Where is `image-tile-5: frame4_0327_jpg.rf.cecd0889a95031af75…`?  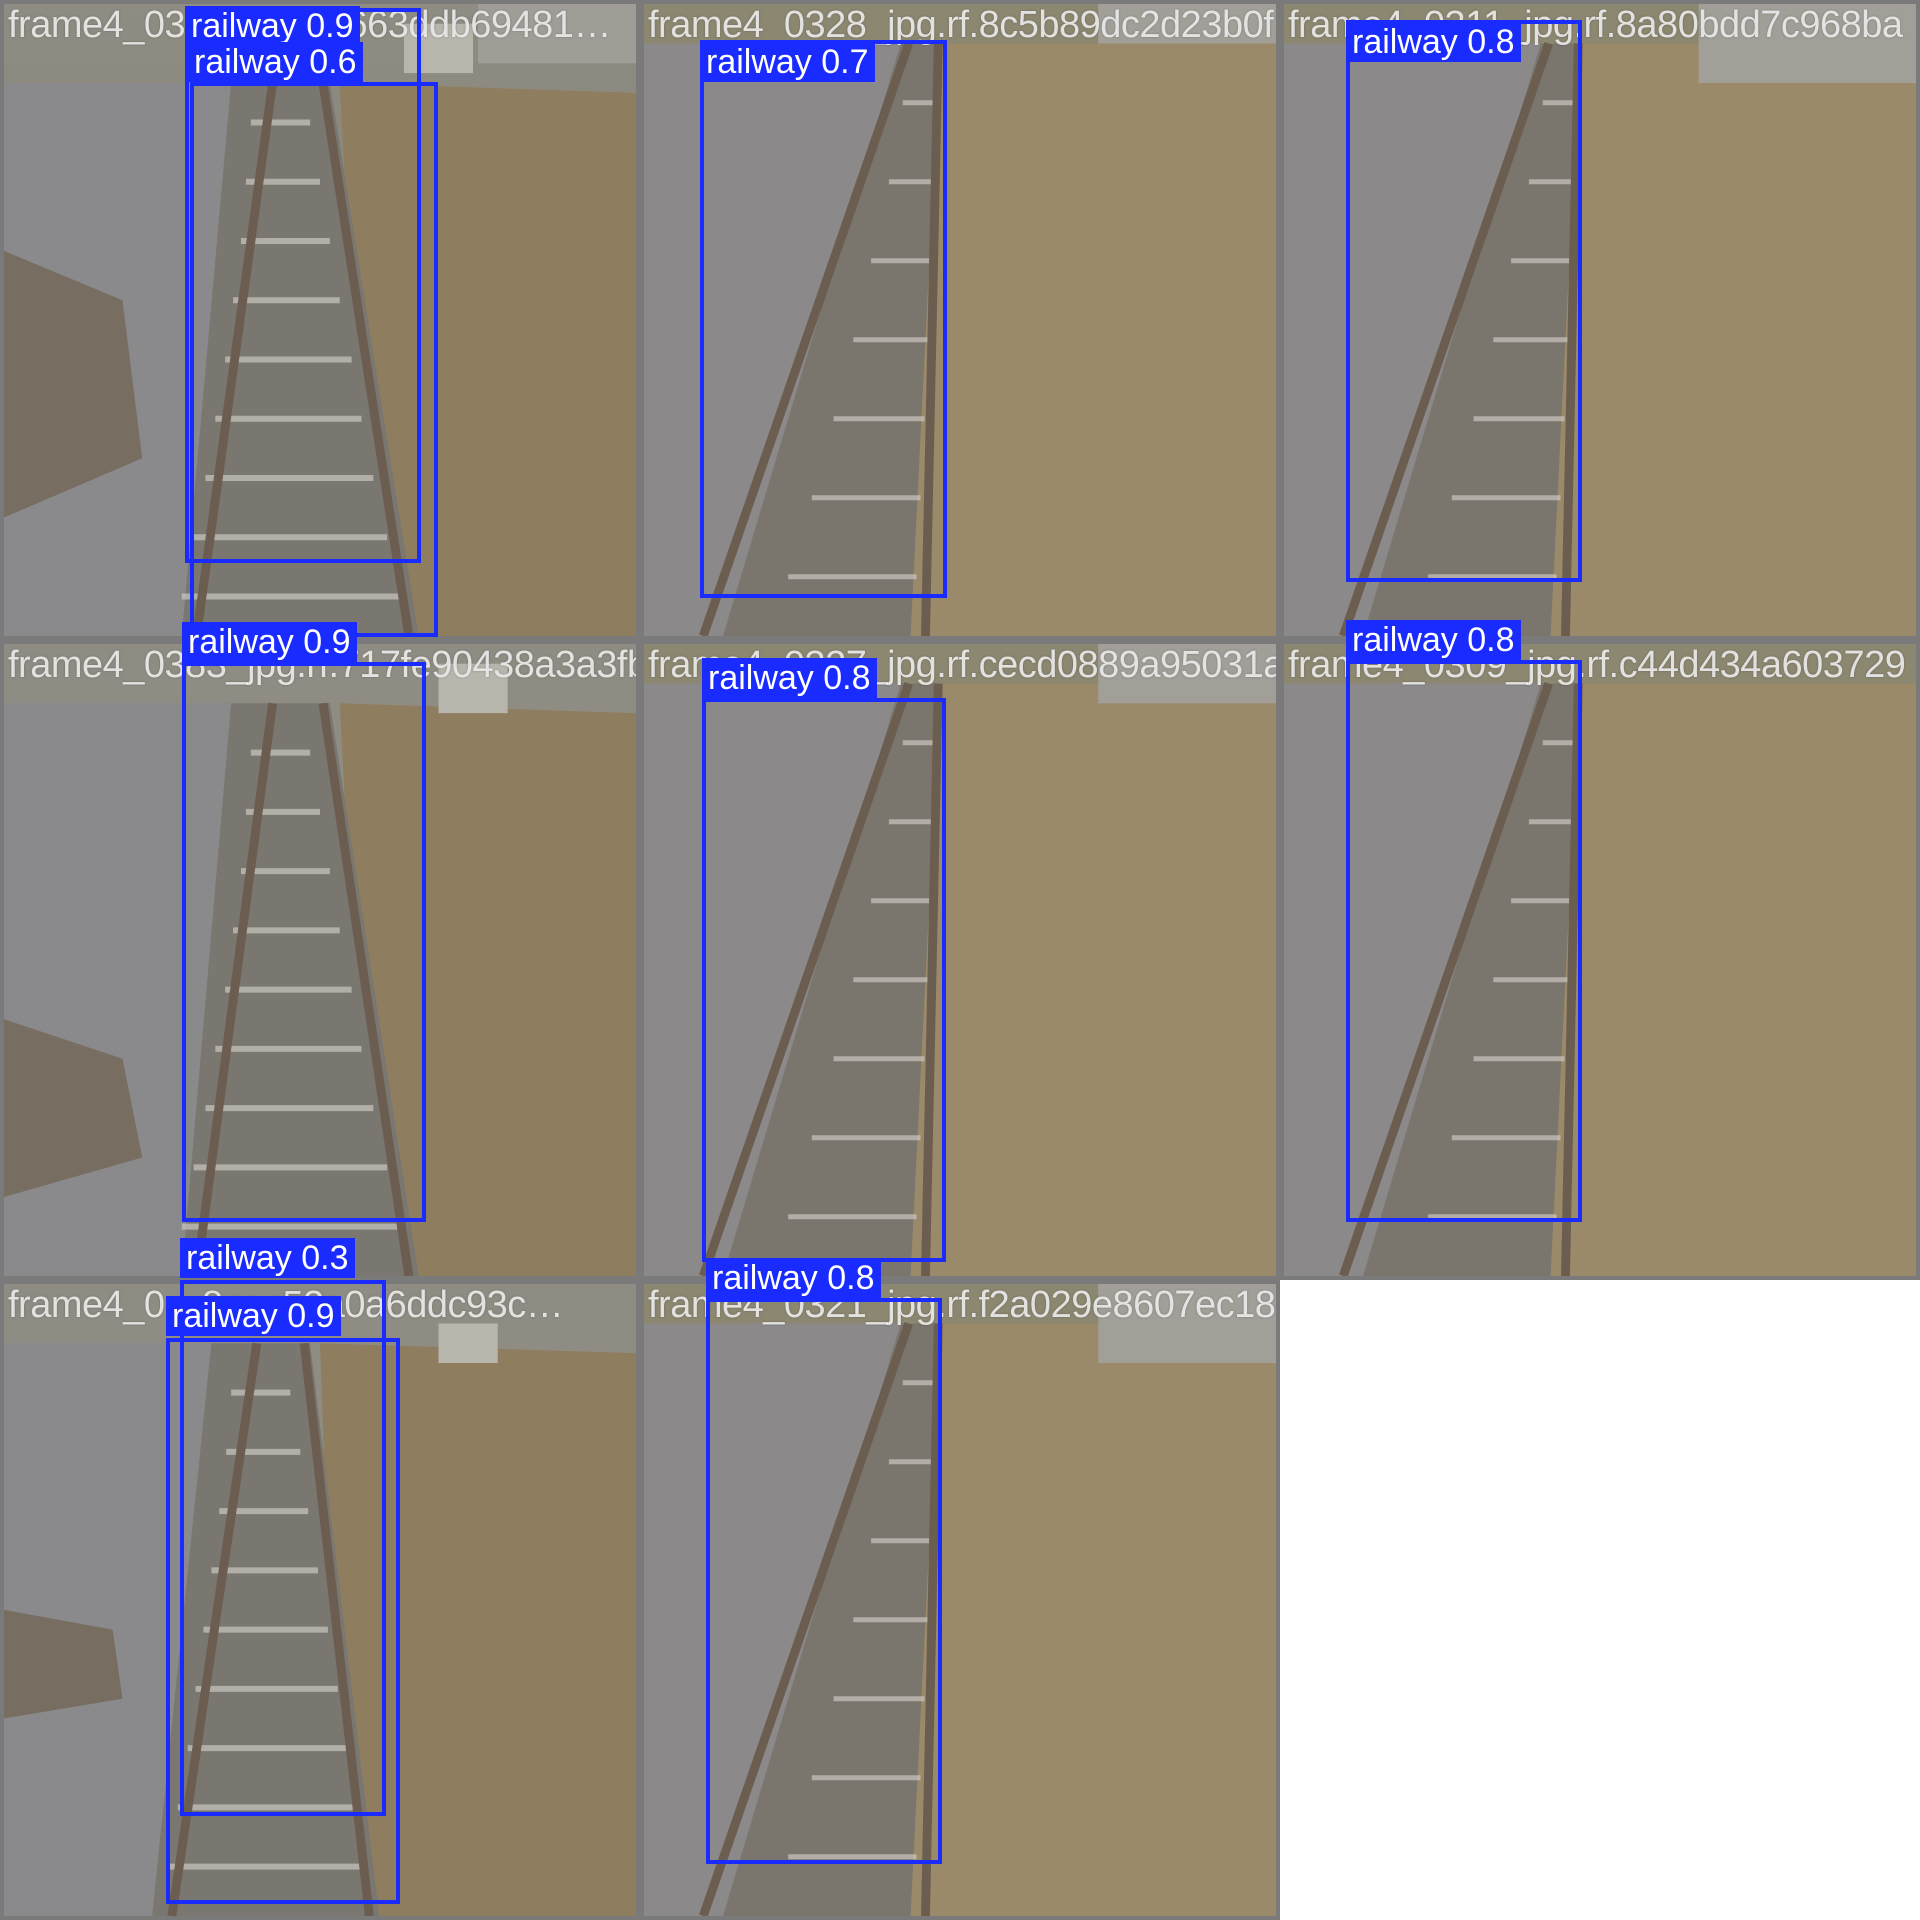 image-tile-5: frame4_0327_jpg.rf.cecd0889a95031af75… is located at coordinates (960, 960).